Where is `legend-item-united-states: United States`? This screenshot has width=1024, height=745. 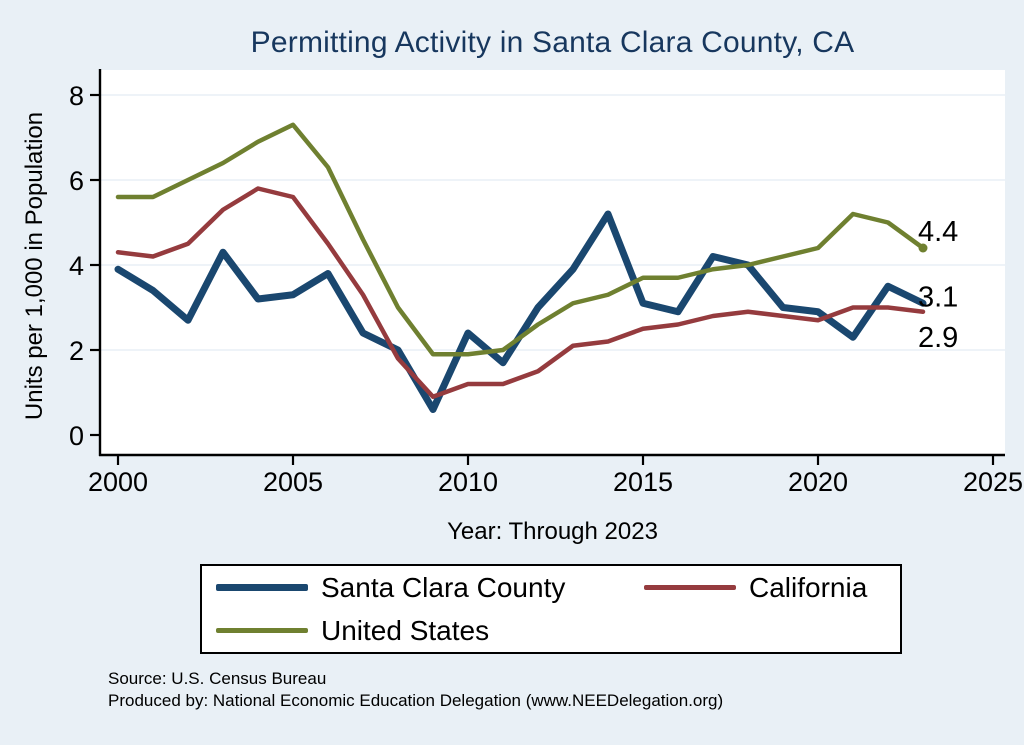
legend-item-united-states: United States is located at coordinates (430, 631).